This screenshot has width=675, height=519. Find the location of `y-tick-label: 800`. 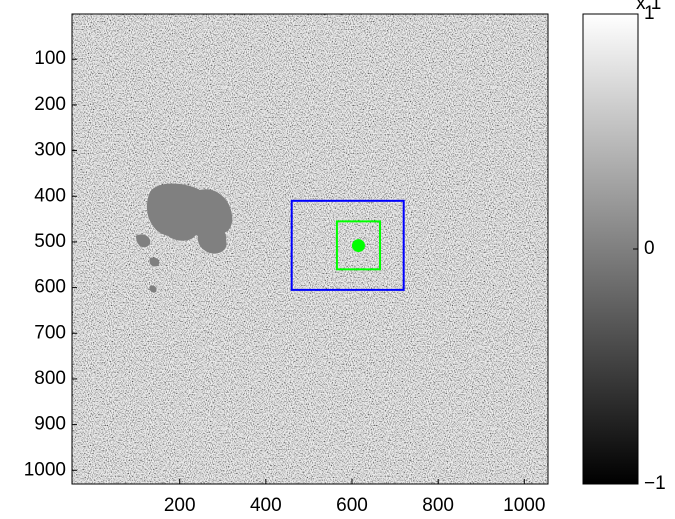

y-tick-label: 800 is located at coordinates (50, 378).